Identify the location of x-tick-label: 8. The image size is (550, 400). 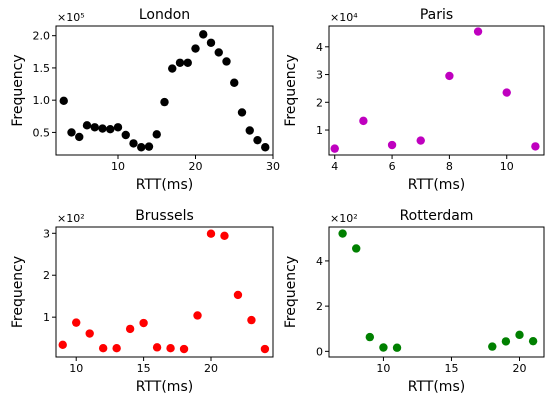
(449, 166).